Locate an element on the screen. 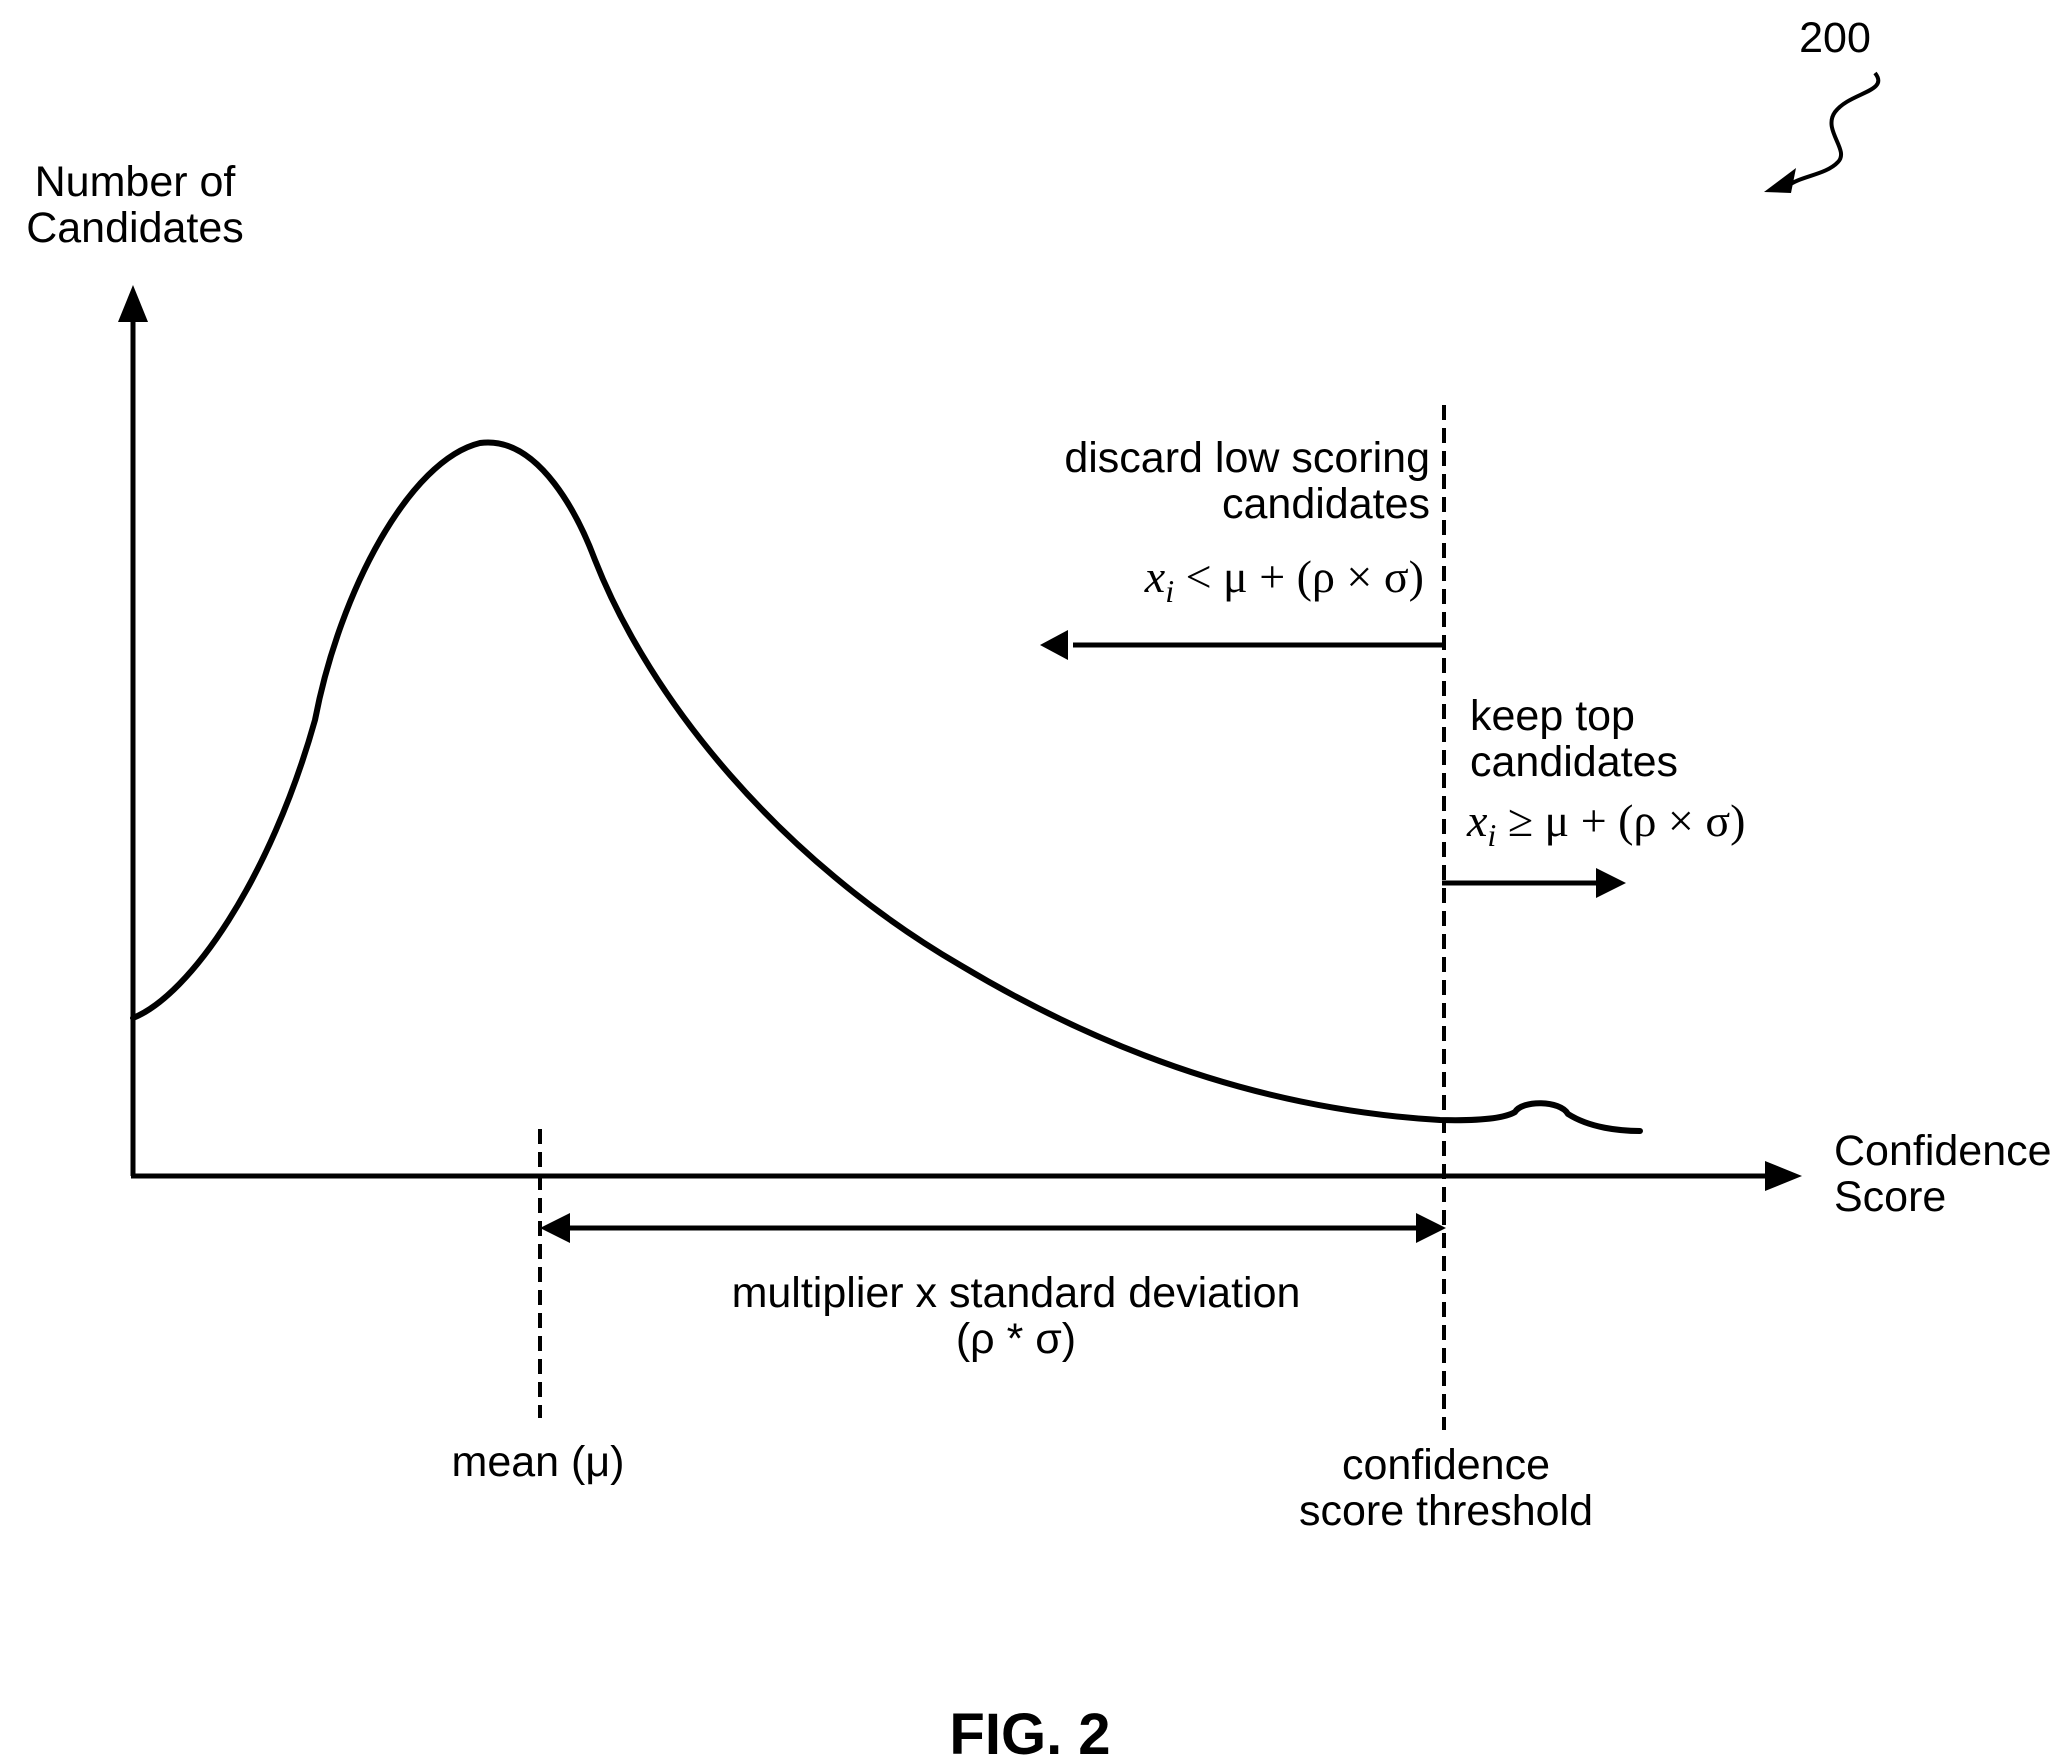 The width and height of the screenshot is (2069, 1760). x-axis-arrowhead is located at coordinates (1783, 1176).